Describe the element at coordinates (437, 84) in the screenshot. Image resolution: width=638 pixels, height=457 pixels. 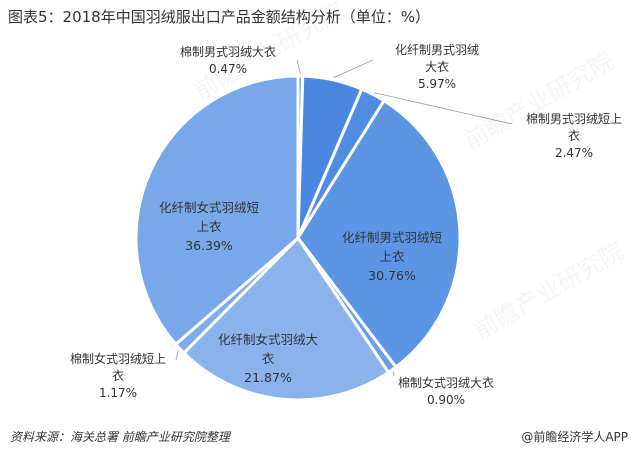
I see `slice-value-label-1: 5.97%` at that location.